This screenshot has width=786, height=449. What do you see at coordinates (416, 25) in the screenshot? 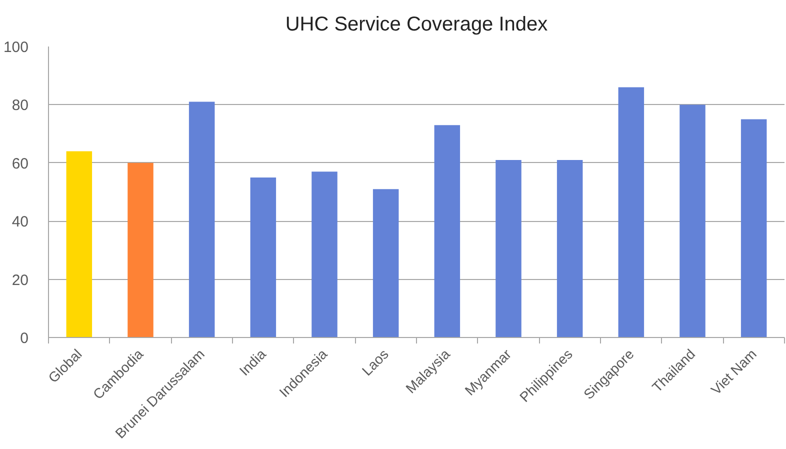
I see `chart-title: UHC Service Coverage Index` at bounding box center [416, 25].